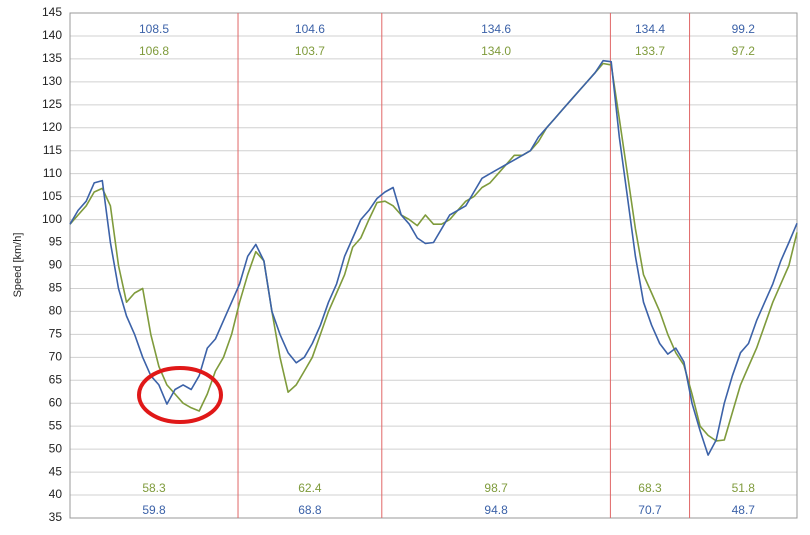 This screenshot has width=810, height=535. I want to click on y-tick-label: 130, so click(52, 81).